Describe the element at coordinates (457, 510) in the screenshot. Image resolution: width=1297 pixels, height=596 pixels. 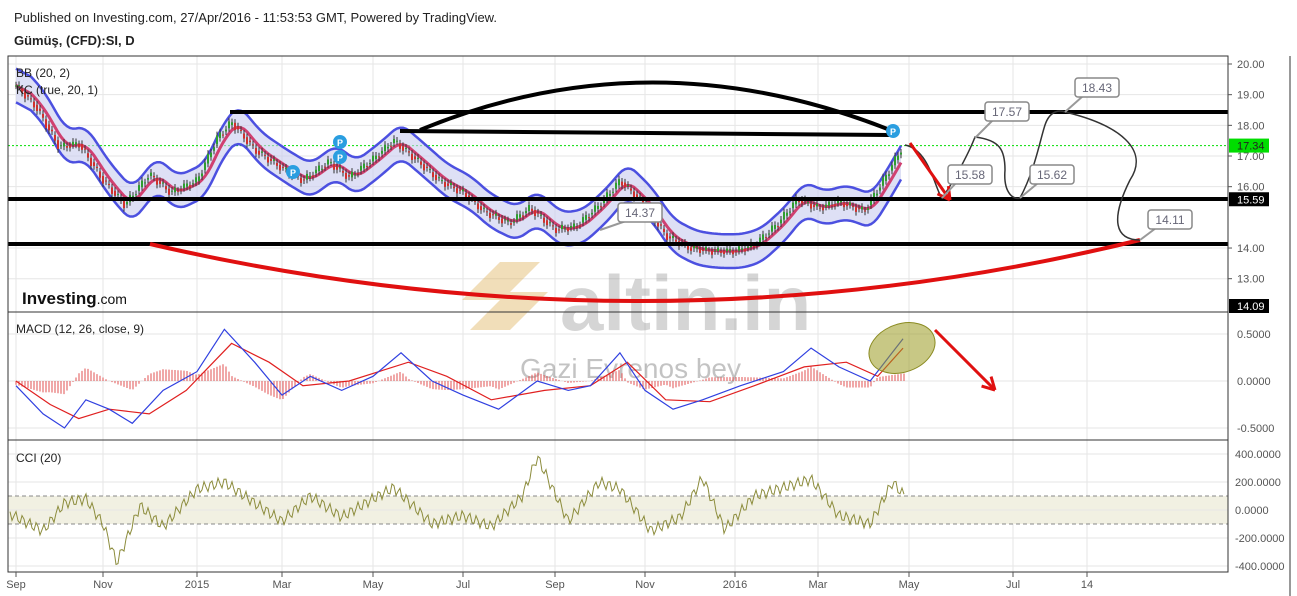
I see `cci-line` at that location.